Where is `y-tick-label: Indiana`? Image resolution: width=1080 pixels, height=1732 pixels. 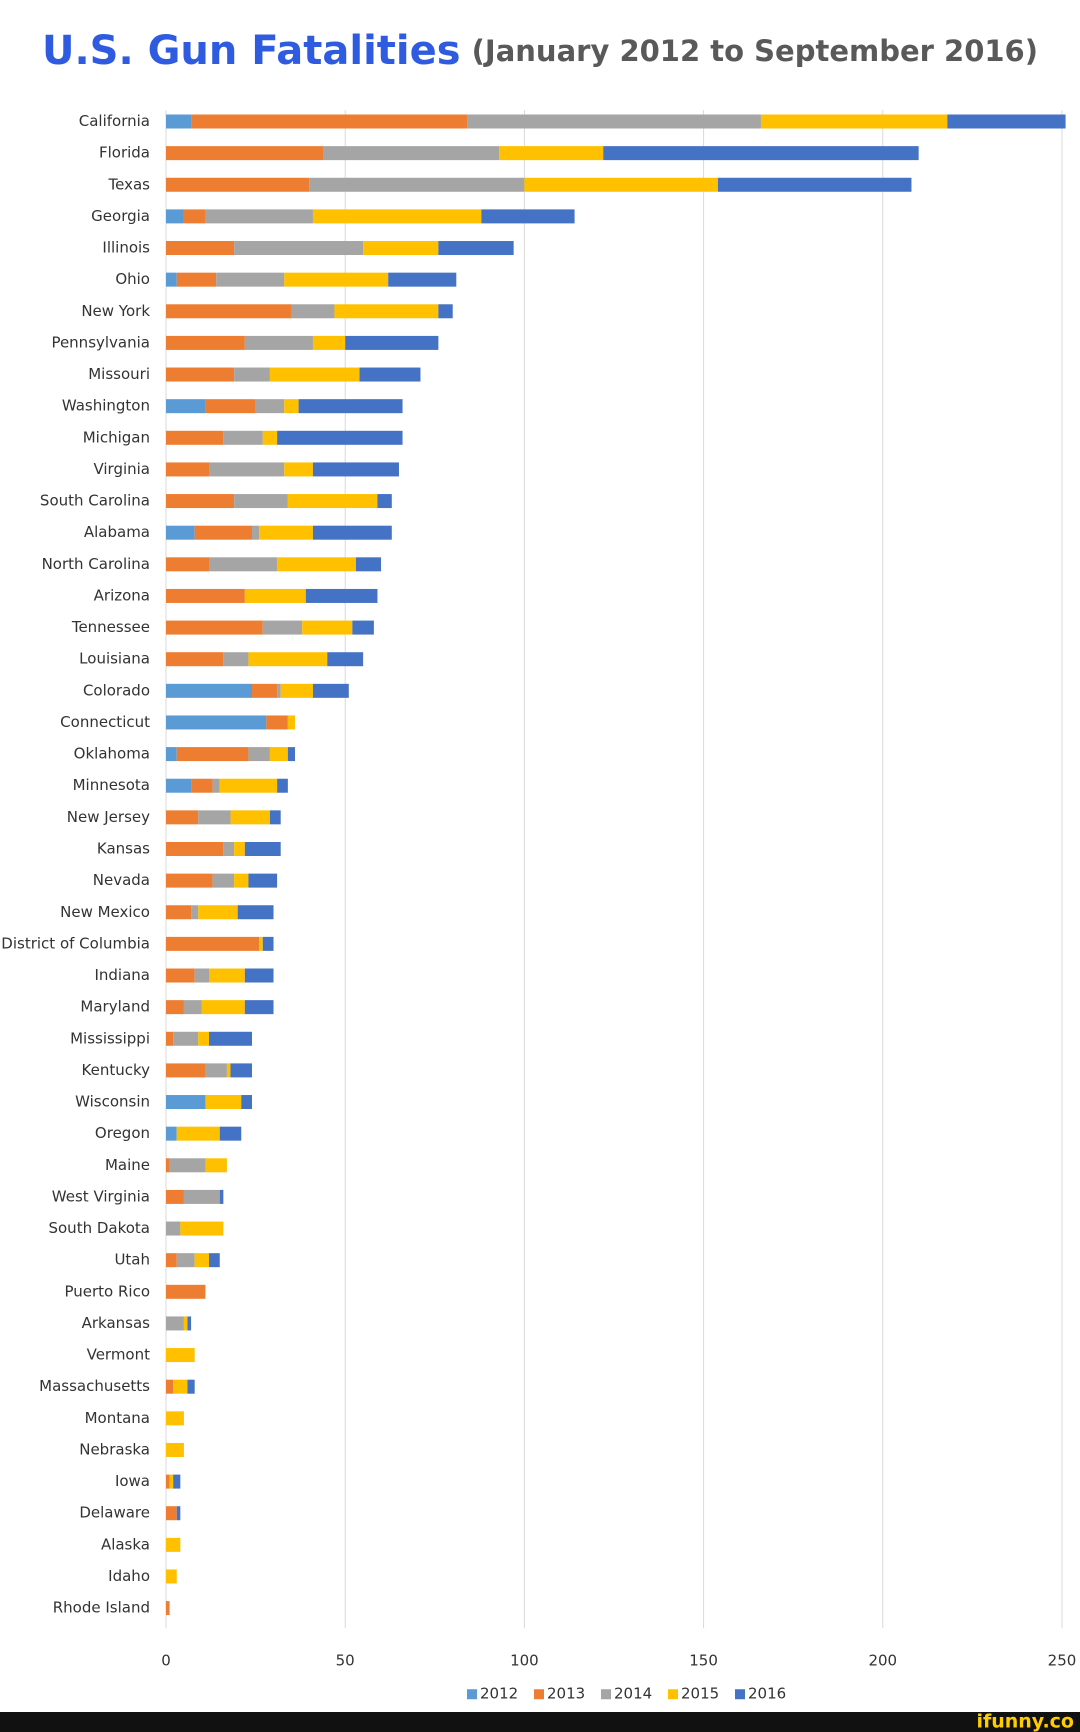
y-tick-label: Indiana is located at coordinates (122, 975).